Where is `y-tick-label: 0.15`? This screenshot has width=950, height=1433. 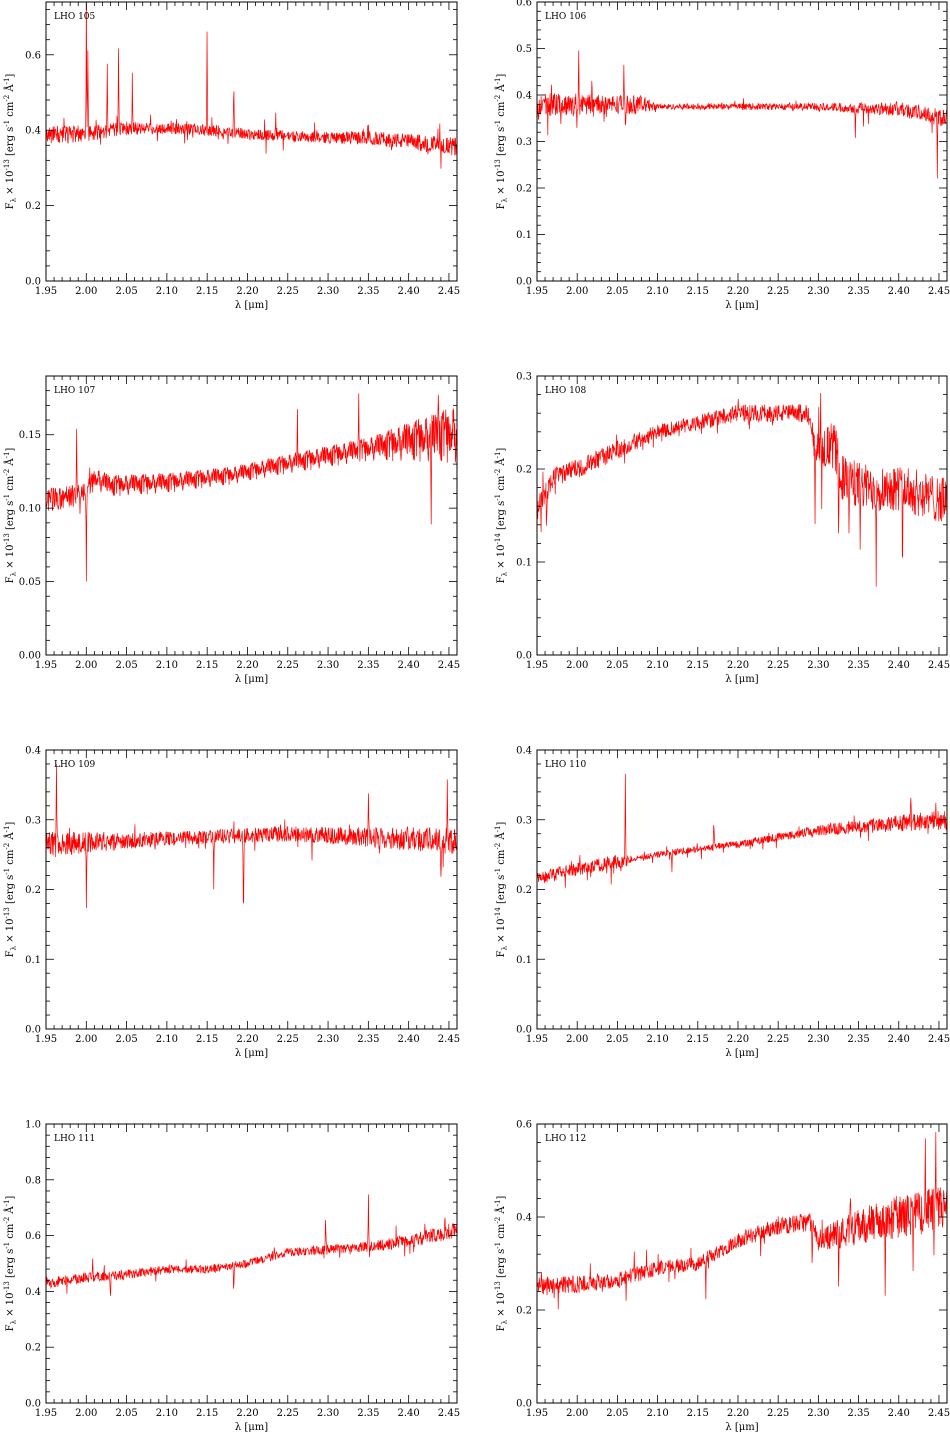
y-tick-label: 0.15 is located at coordinates (30, 435).